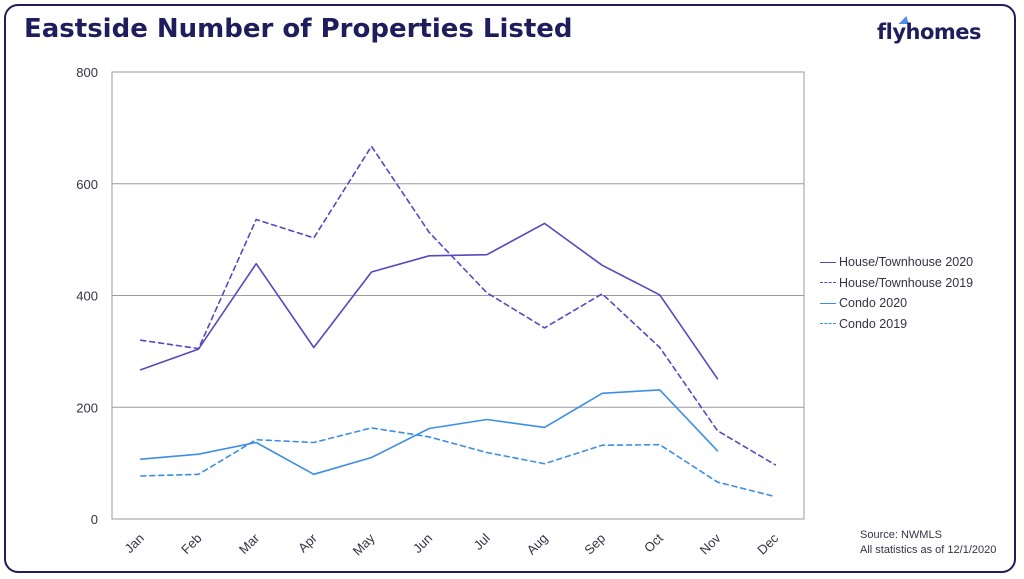  I want to click on chart-title: Eastside Number of Properties Listed, so click(298, 29).